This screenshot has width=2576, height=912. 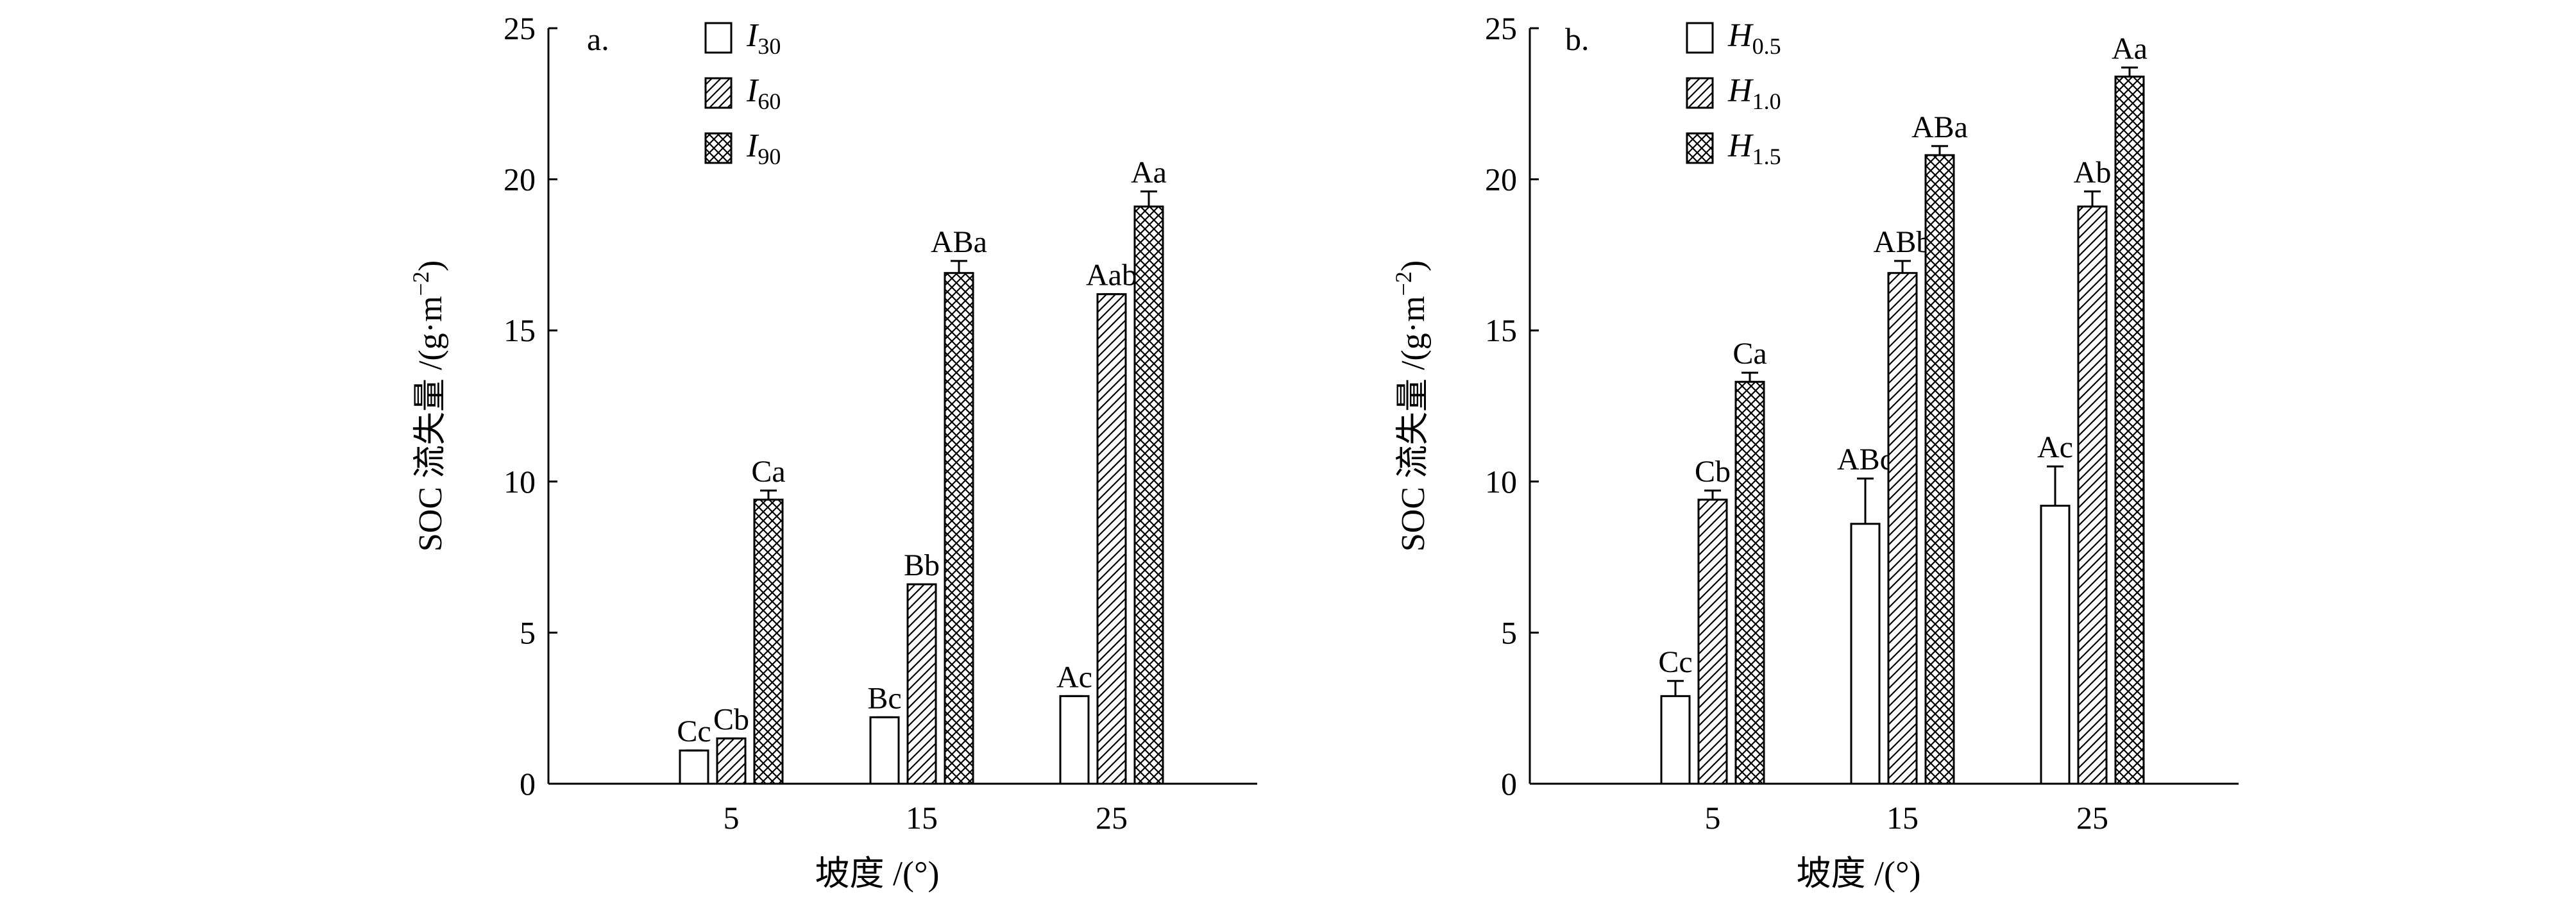 I want to click on legend-label: I60, so click(x=763, y=93).